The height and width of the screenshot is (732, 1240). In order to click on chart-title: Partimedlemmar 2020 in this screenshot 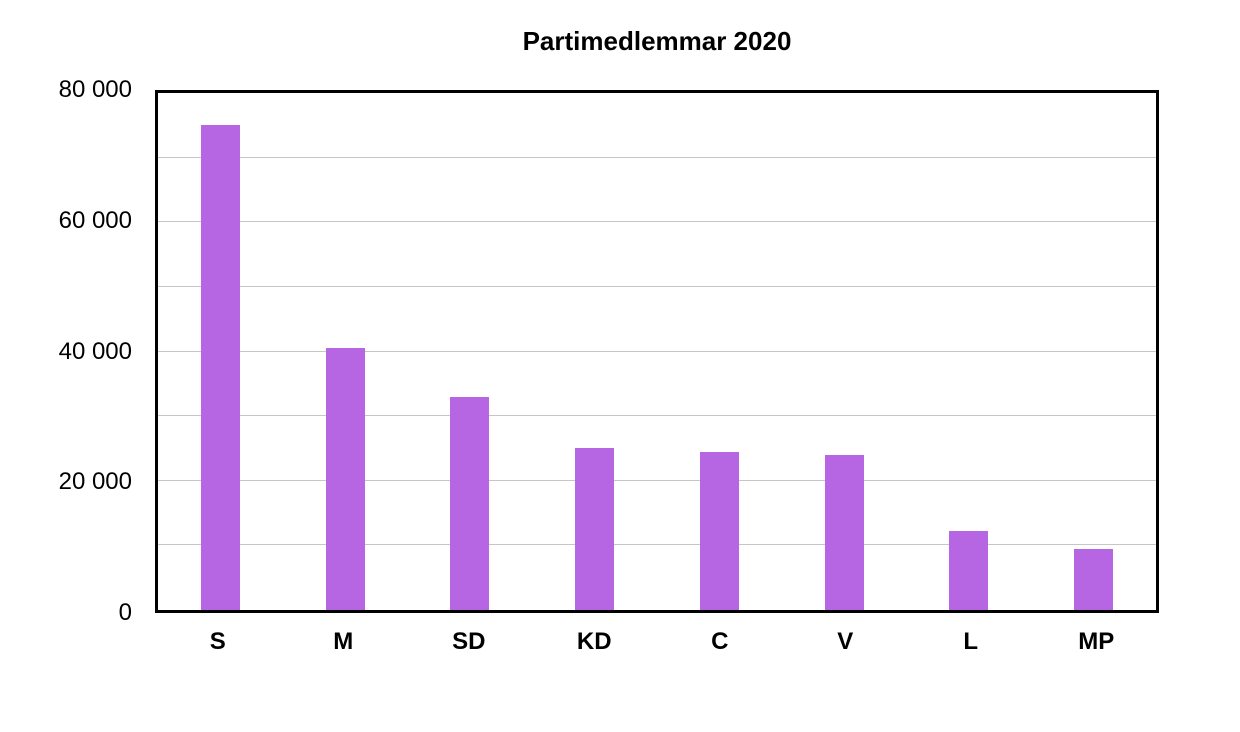, I will do `click(657, 41)`.